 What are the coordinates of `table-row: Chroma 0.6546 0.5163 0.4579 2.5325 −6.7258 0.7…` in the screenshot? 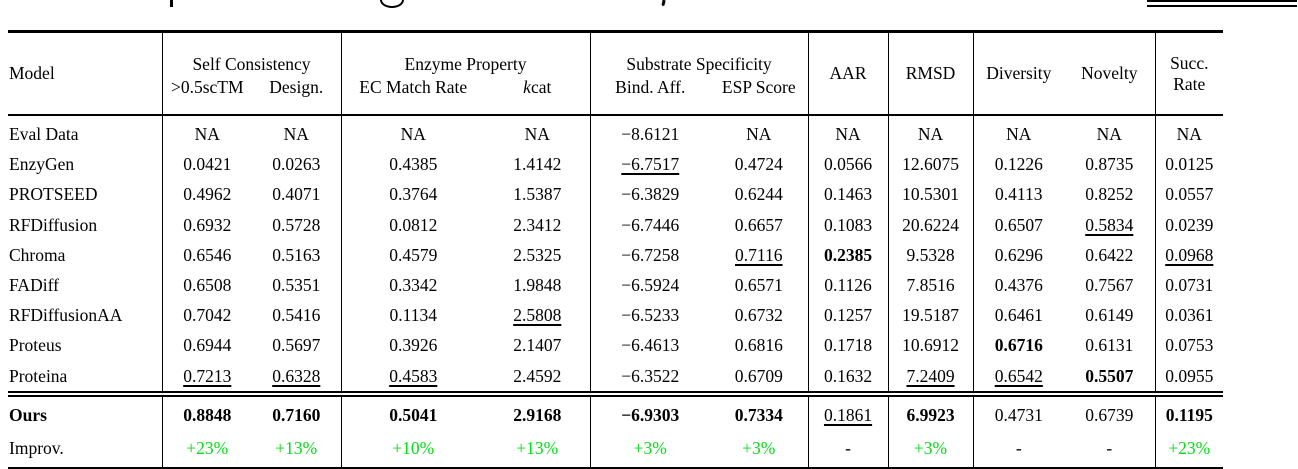 It's located at (616, 255).